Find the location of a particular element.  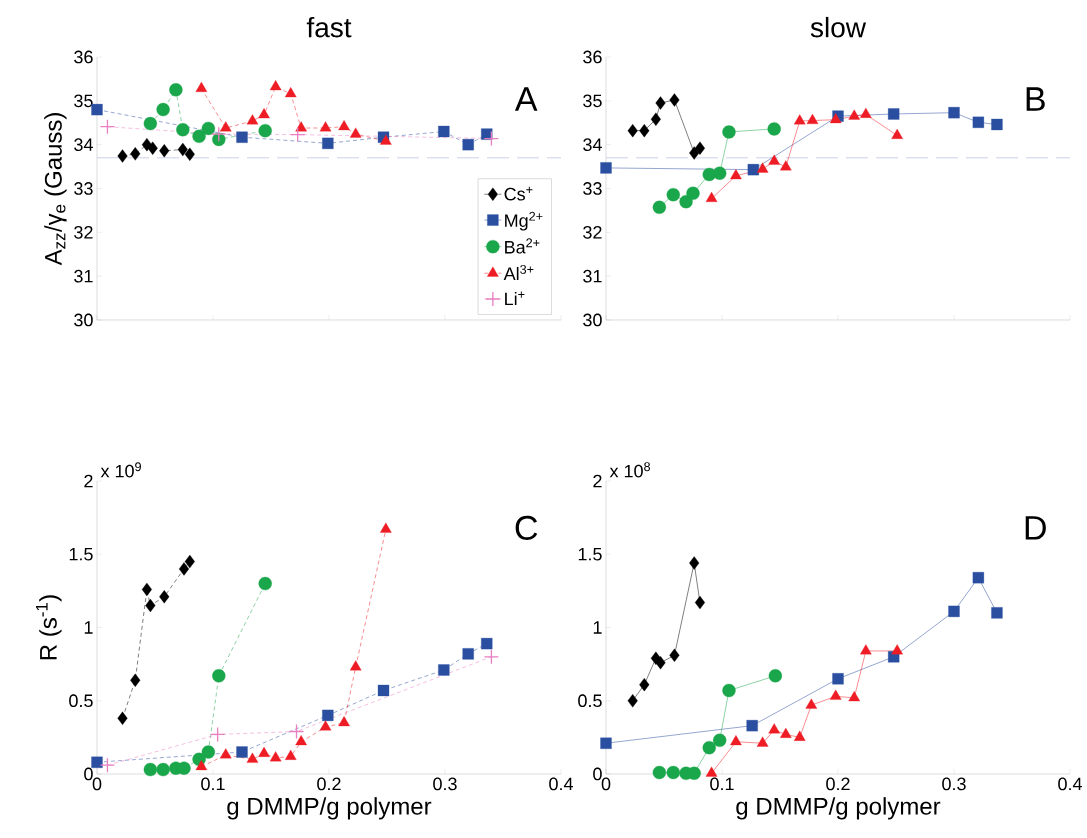

y-axis-title: A$_{zz}$/γ$_{e}$ (Gauss) is located at coordinates (55, 189).